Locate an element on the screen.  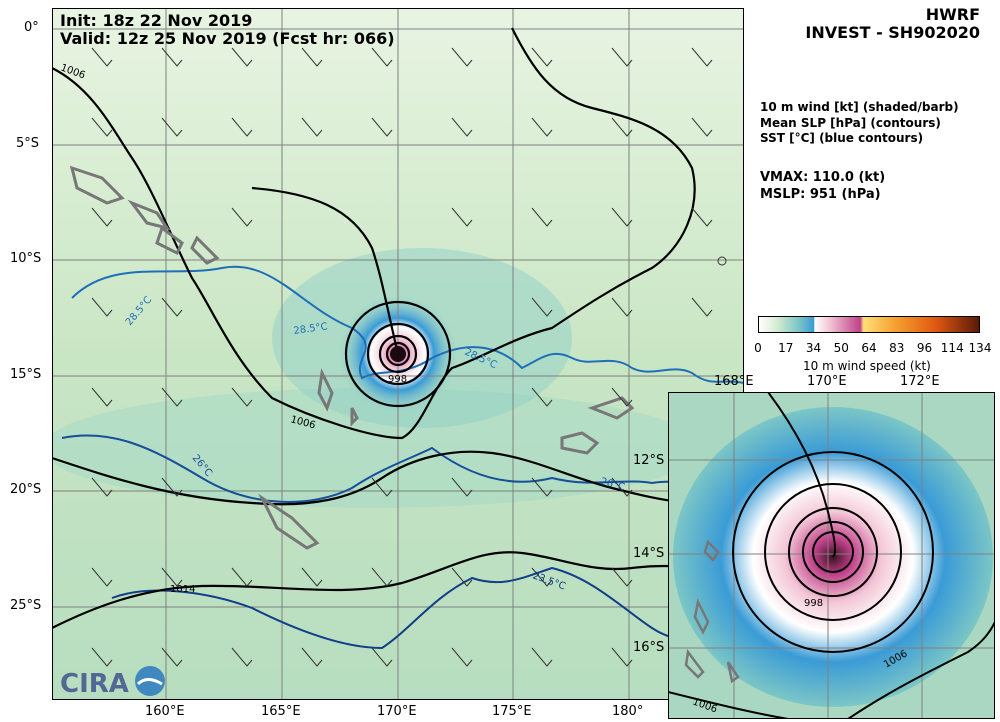
colorbar-tick-label: 114 is located at coordinates (952, 348).